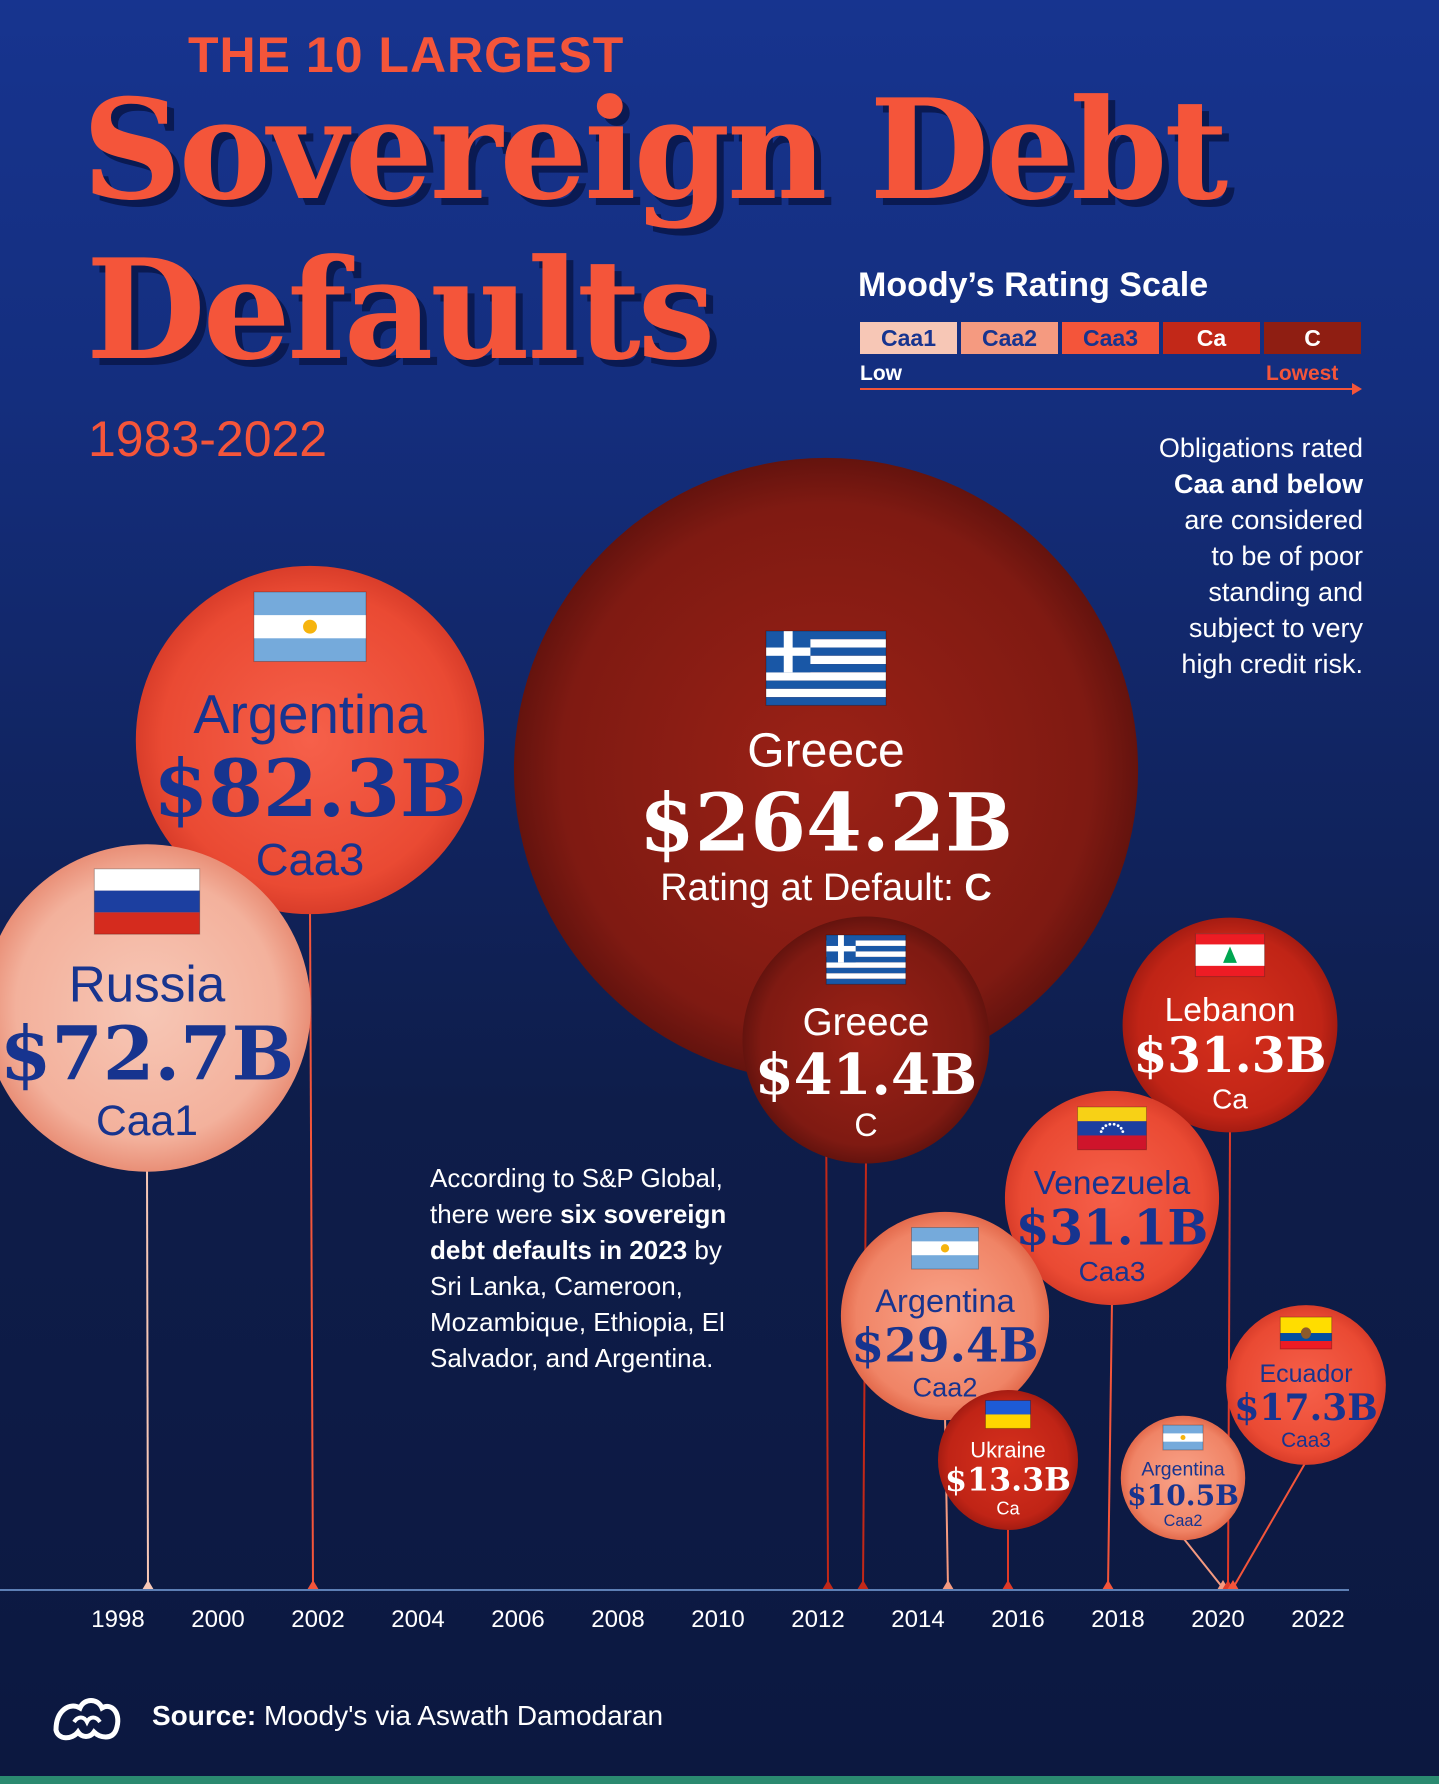 The image size is (1439, 1784). I want to click on x-tick-label: 2010, so click(717, 1619).